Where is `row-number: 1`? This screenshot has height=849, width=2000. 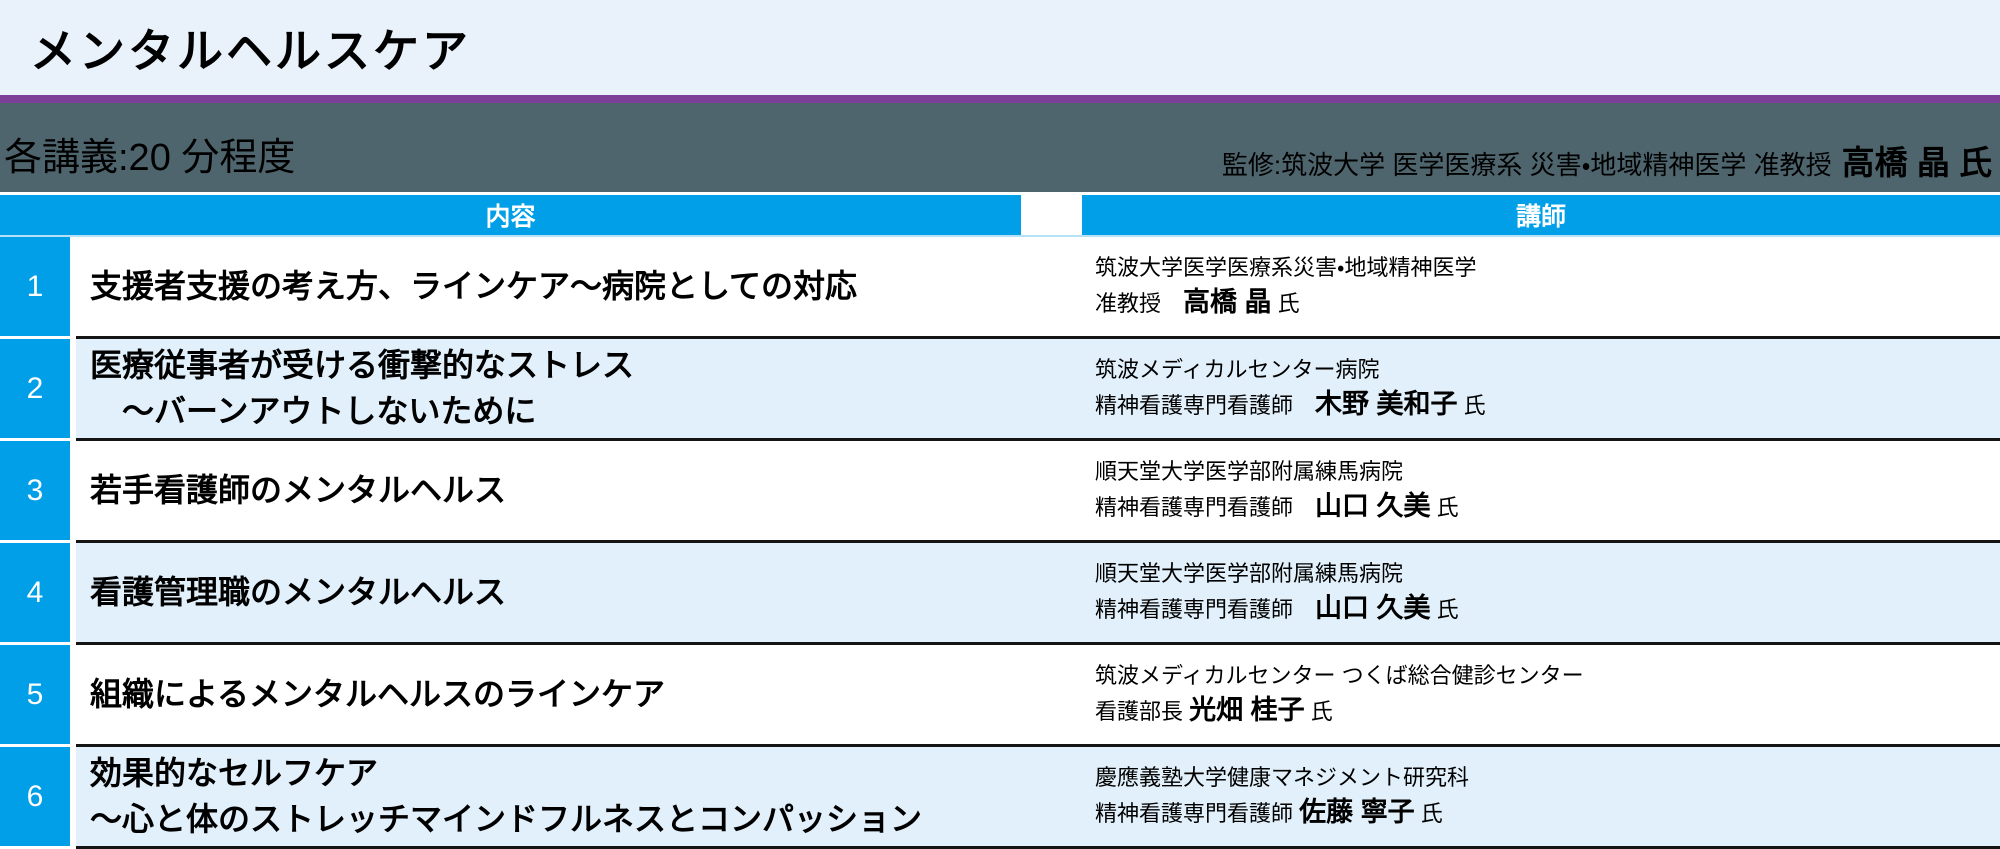
row-number: 1 is located at coordinates (35, 286).